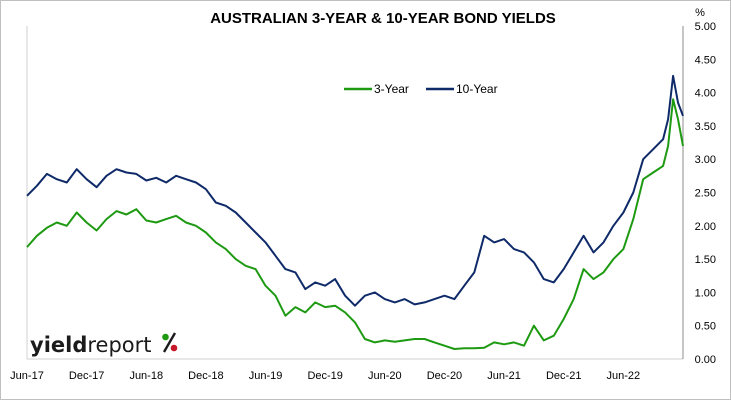  Describe the element at coordinates (86, 376) in the screenshot. I see `x-tick-label: Dec-17` at that location.